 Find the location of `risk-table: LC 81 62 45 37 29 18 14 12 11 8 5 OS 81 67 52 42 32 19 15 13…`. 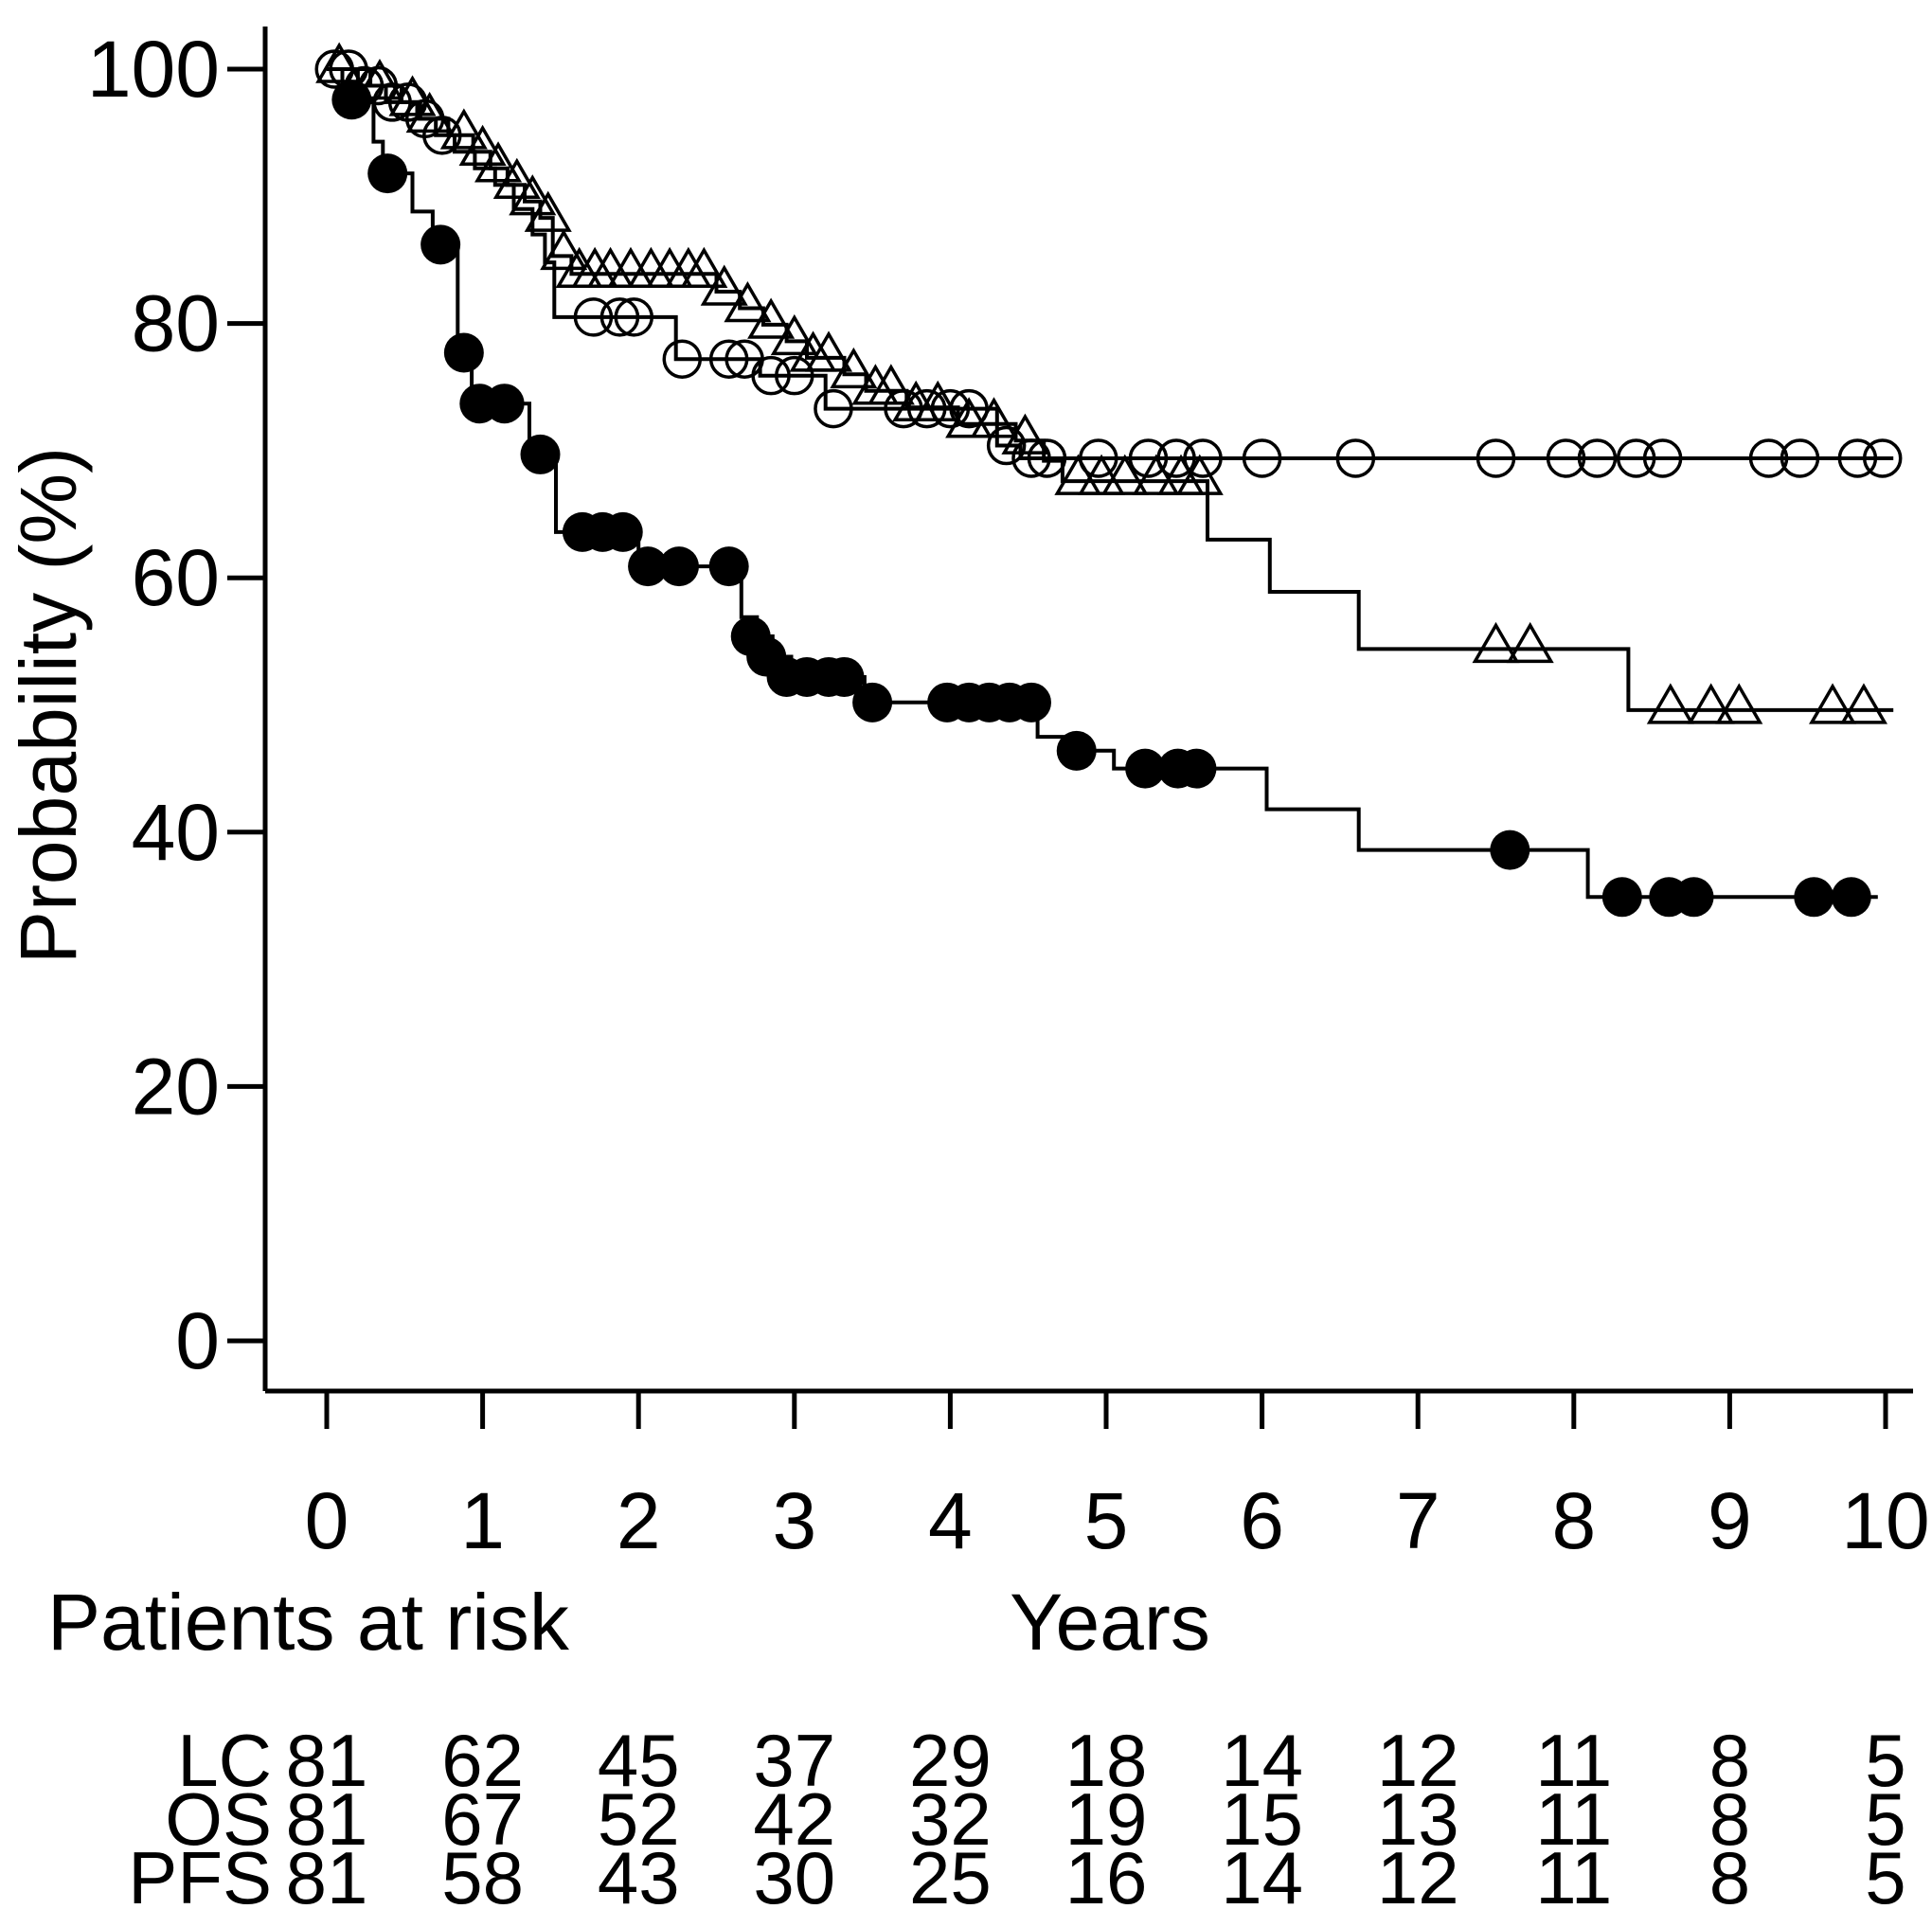

risk-table: LC 81 62 45 37 29 18 14 12 11 8 5 OS 81 67 52 42 32 19 15 13… is located at coordinates (1016, 1819).